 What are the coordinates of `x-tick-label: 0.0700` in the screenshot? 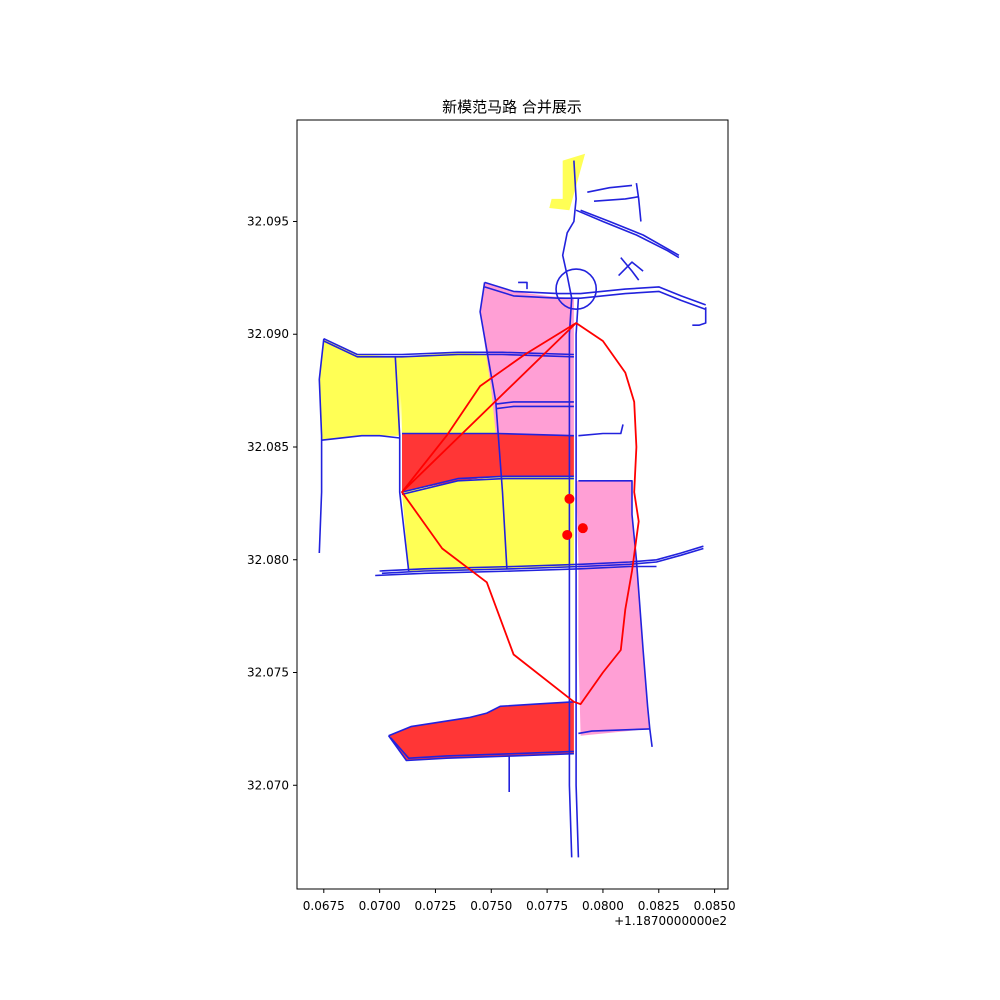 It's located at (380, 906).